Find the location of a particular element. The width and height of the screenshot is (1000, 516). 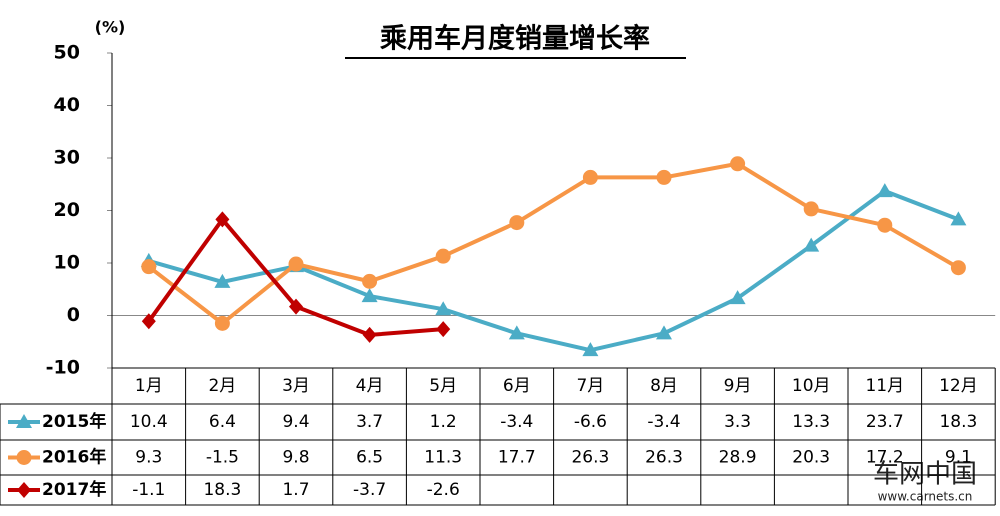

table-value: 10.4 is located at coordinates (149, 422).